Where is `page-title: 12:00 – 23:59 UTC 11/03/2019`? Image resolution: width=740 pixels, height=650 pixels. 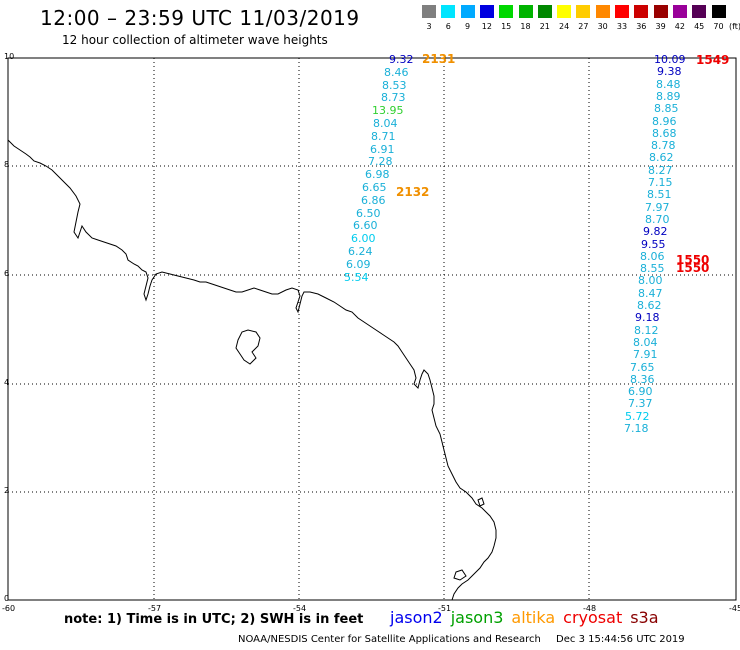
page-title: 12:00 – 23:59 UTC 11/03/2019 is located at coordinates (200, 18).